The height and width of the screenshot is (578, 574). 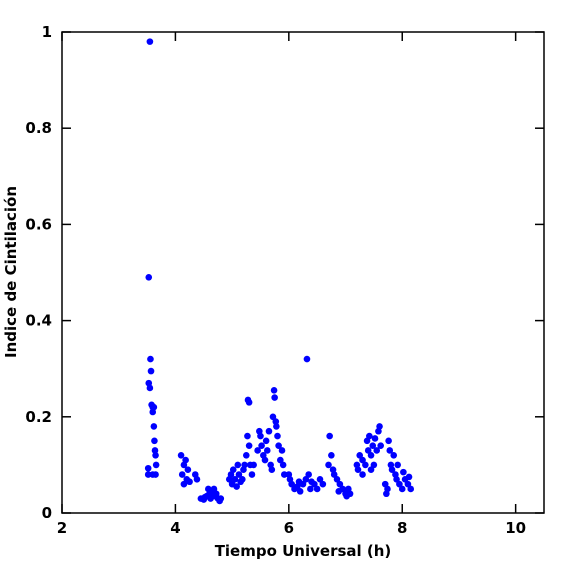 I want to click on x-tick-label: 8, so click(x=402, y=528).